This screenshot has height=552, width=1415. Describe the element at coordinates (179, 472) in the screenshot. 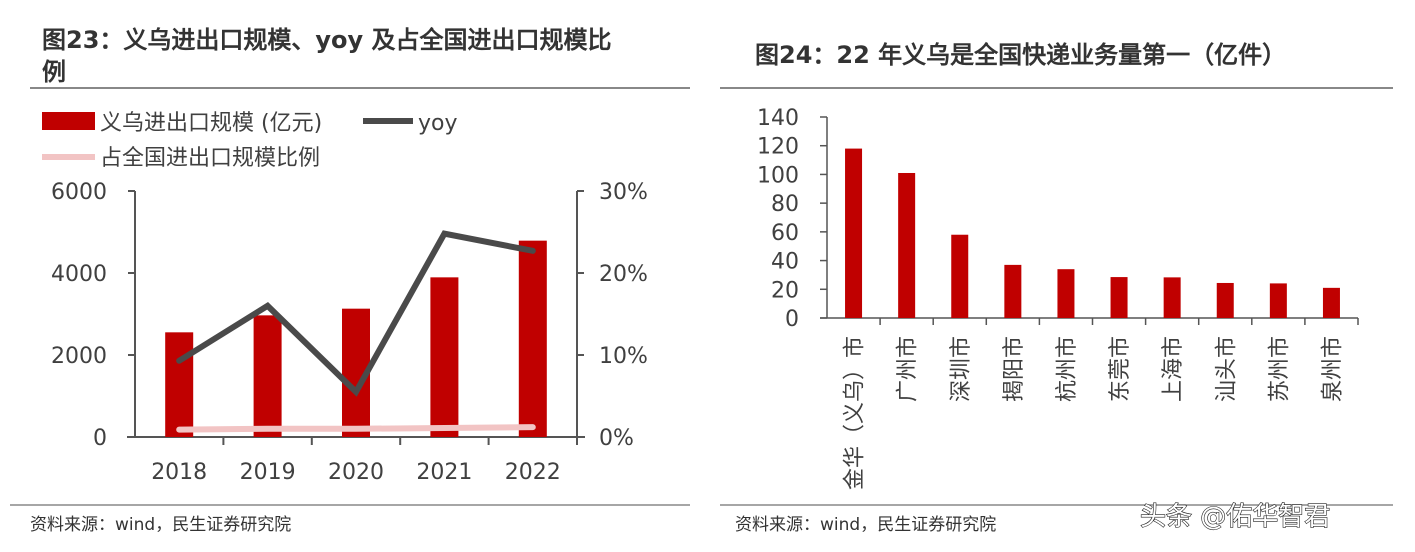

I see `x-tick-label: 2018` at that location.